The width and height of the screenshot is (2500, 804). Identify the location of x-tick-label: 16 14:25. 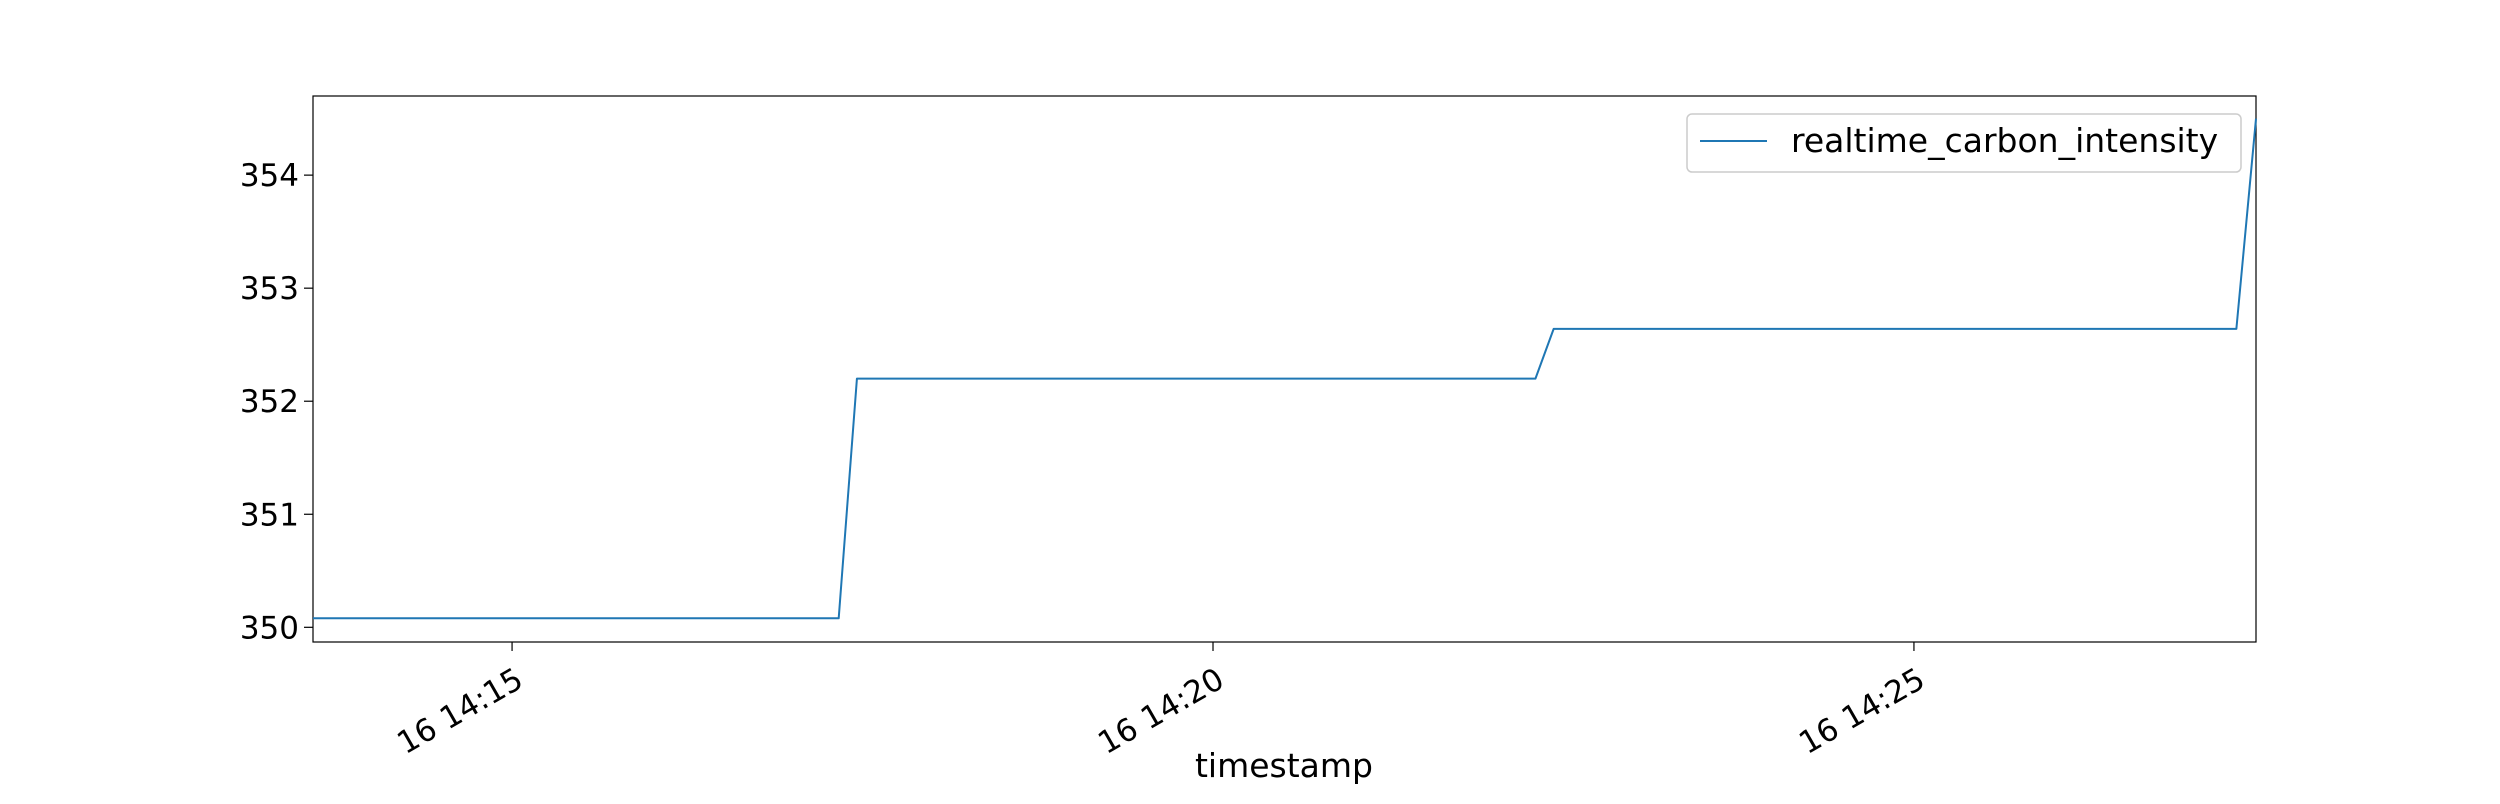
(1862, 711).